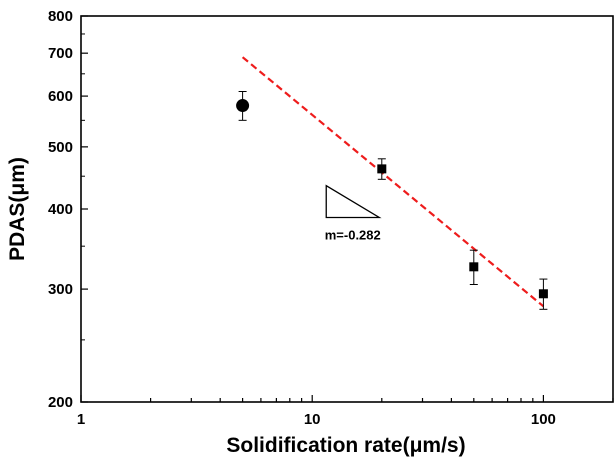  I want to click on y-tick-label: 500, so click(60, 147).